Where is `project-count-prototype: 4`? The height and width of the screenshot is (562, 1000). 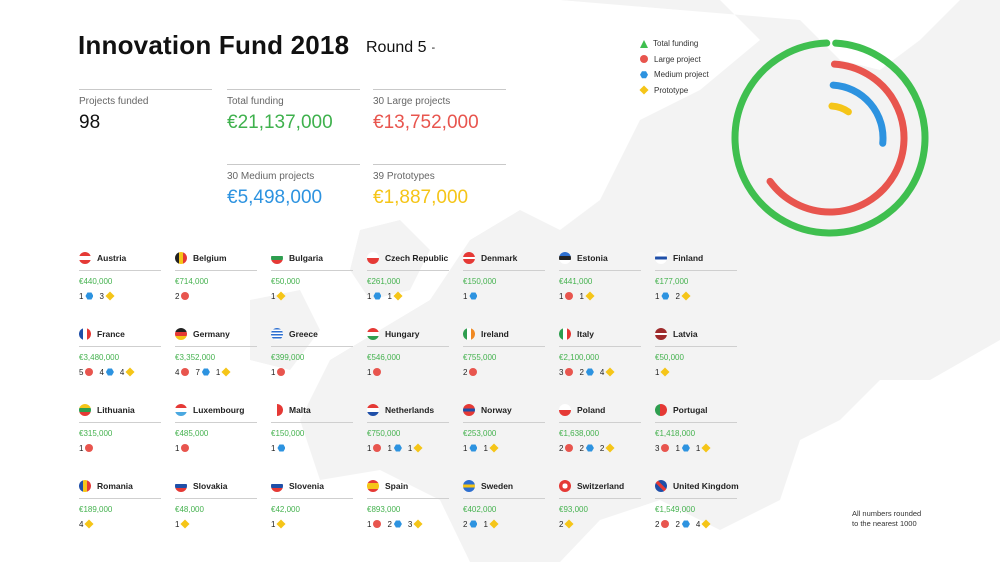 project-count-prototype: 4 is located at coordinates (127, 372).